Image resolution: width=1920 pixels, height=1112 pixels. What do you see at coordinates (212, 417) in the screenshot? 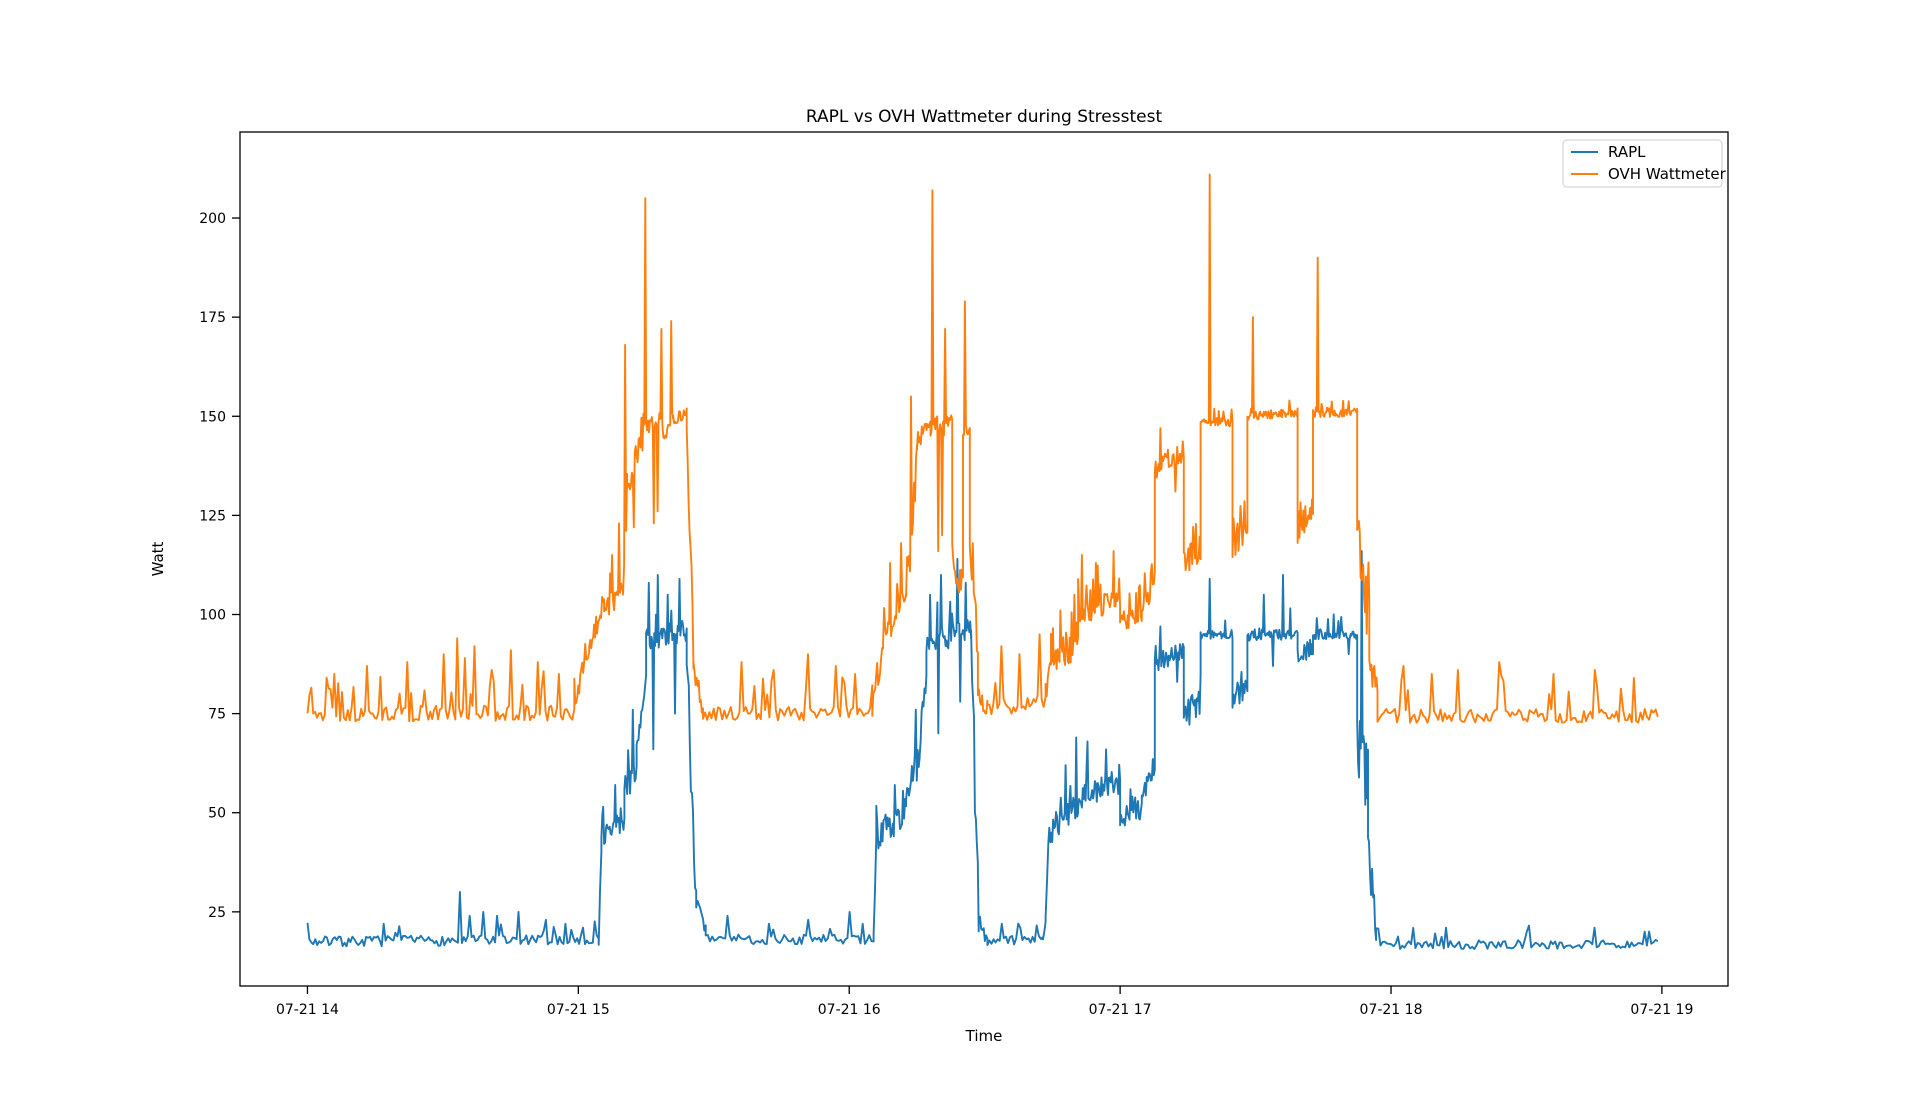
I see `y-tick-label: 150` at bounding box center [212, 417].